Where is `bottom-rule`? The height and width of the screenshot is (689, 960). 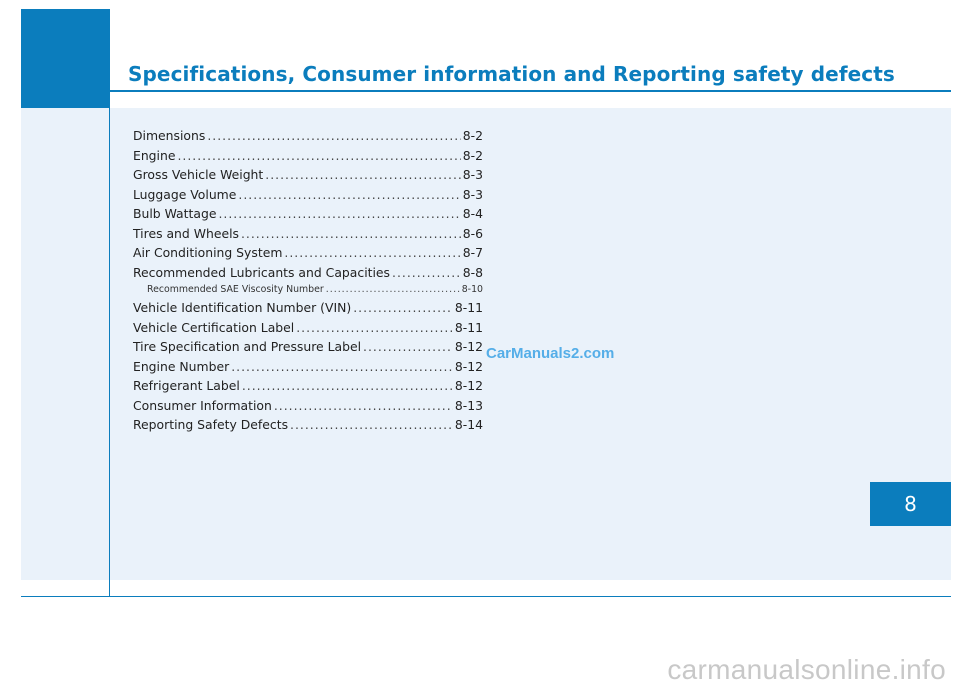
bottom-rule is located at coordinates (486, 596).